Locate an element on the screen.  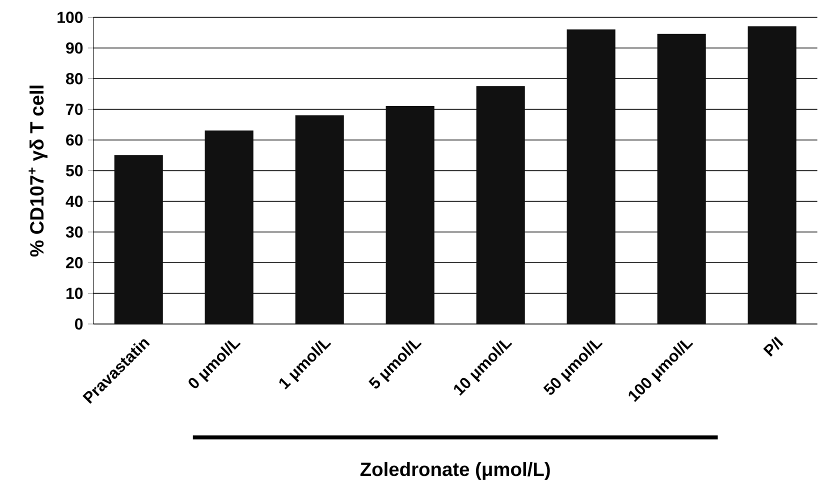
y-axis-title: % CD107$^{+}$ γδ T cell is located at coordinates (38, 171).